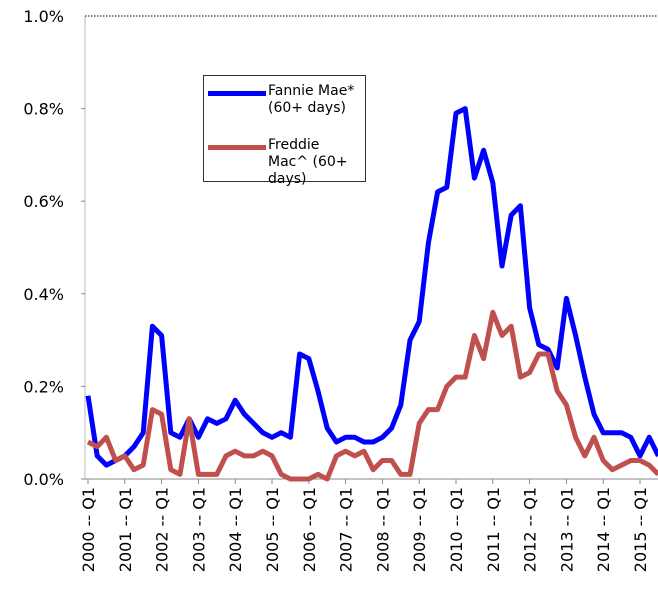 The image size is (658, 593). Describe the element at coordinates (346, 529) in the screenshot. I see `x-tick-label: 2007 -- Q1` at that location.